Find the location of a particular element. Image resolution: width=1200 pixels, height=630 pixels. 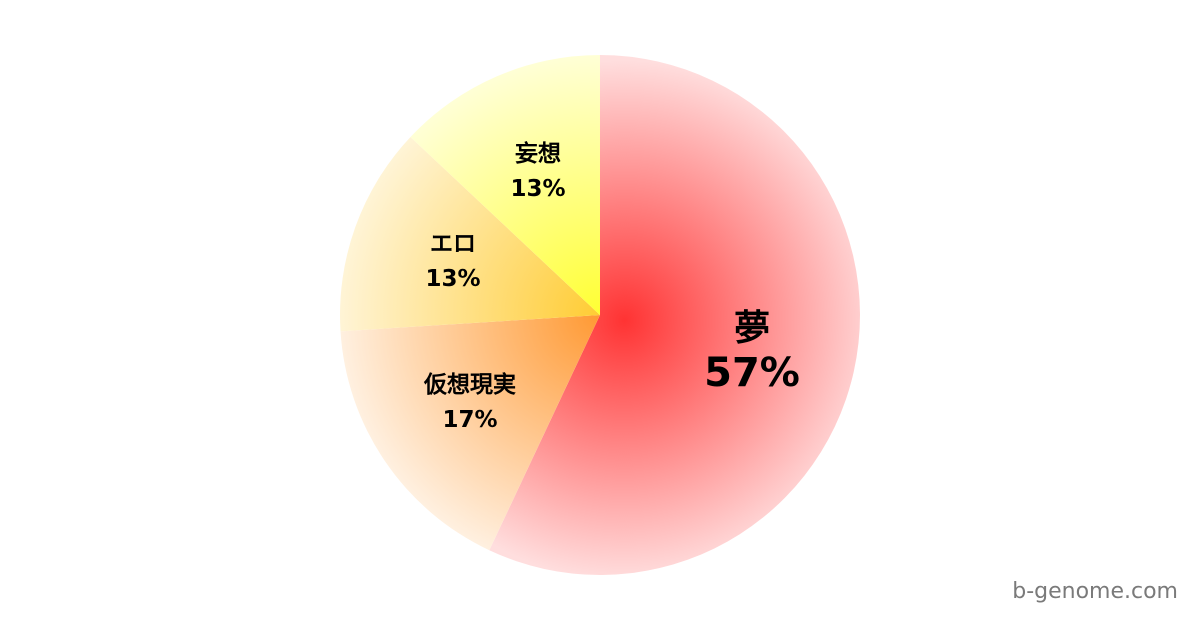

slice-label: エロ is located at coordinates (453, 244).